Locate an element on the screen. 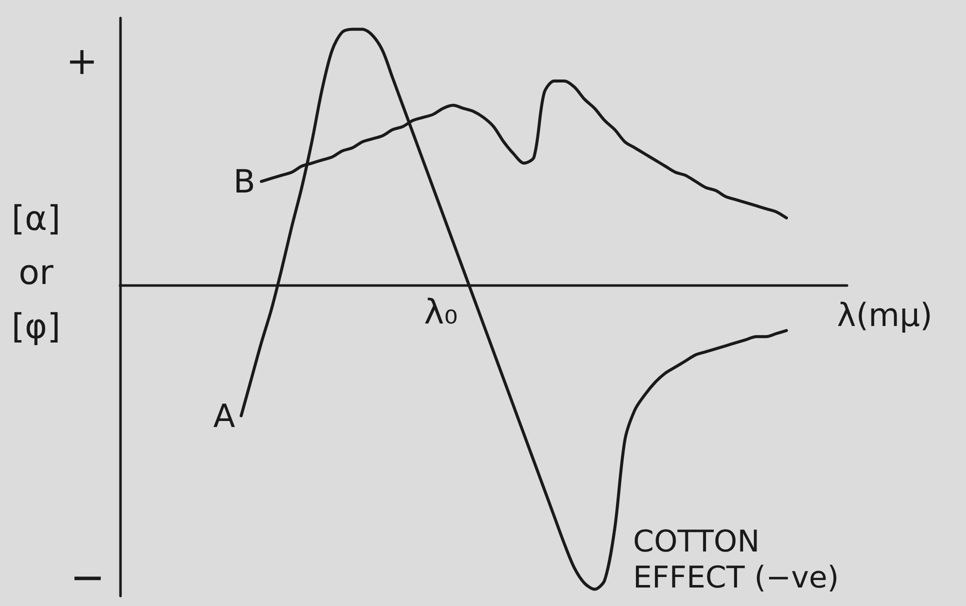 This screenshot has height=606, width=966. annotation: λ₀ is located at coordinates (441, 312).